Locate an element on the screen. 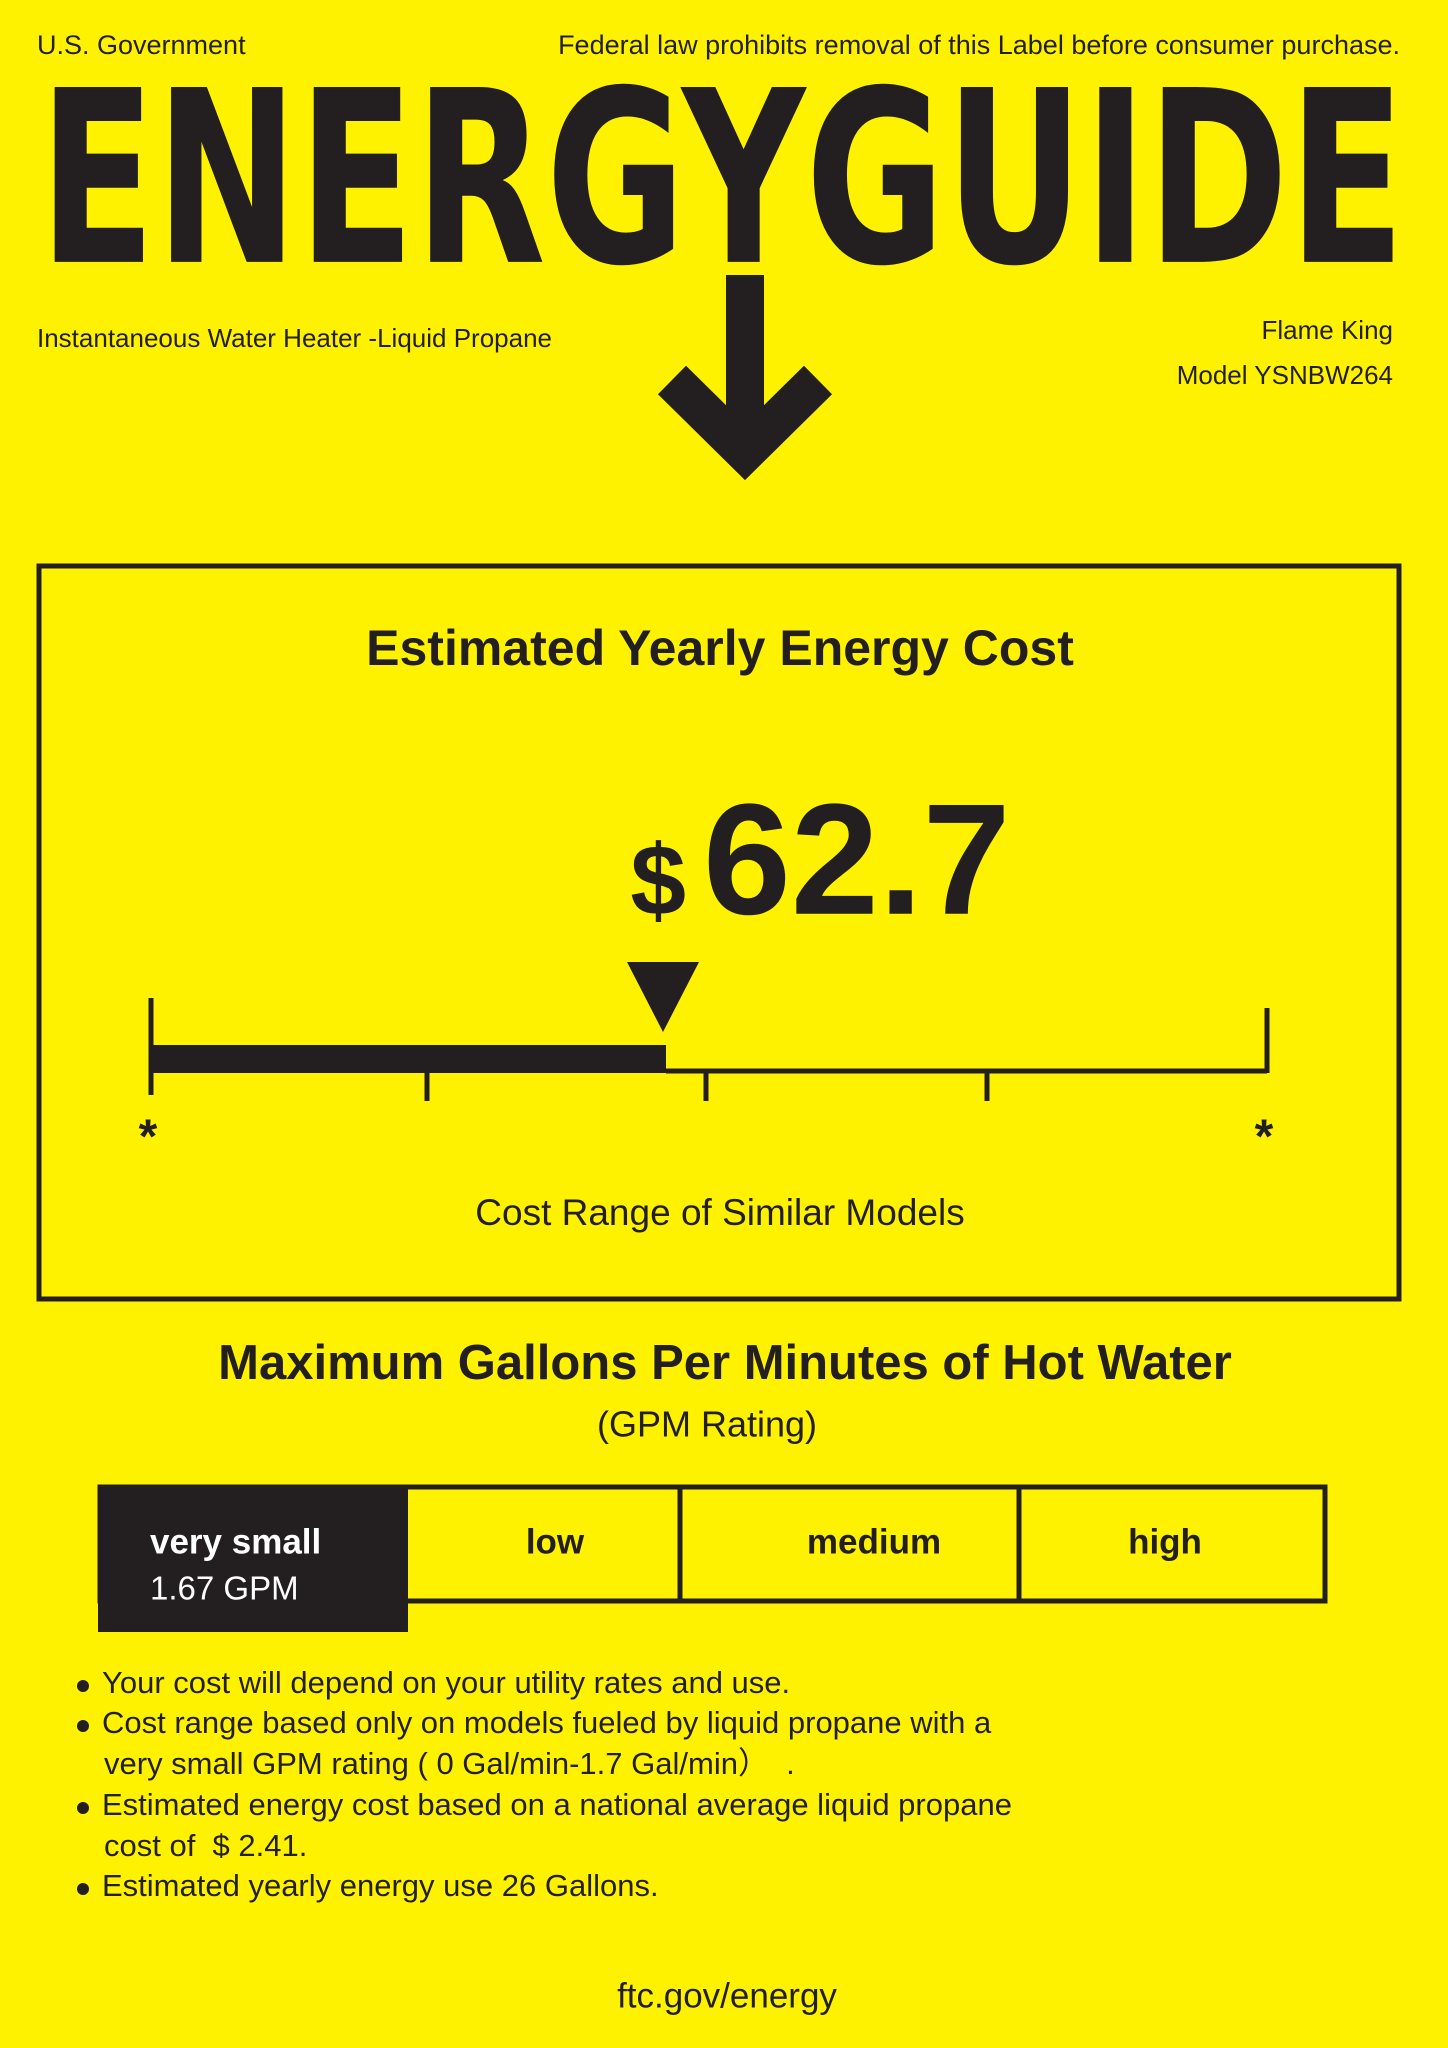 The width and height of the screenshot is (1448, 2048). range-low: * is located at coordinates (148, 1137).